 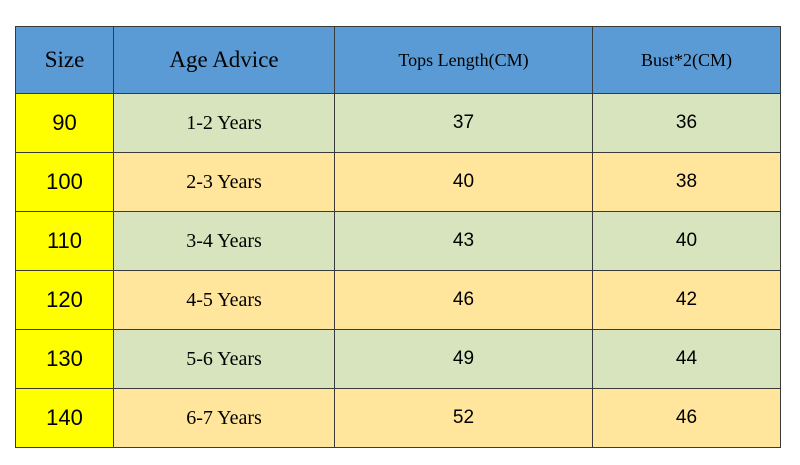 What do you see at coordinates (64, 60) in the screenshot?
I see `header-size: Size` at bounding box center [64, 60].